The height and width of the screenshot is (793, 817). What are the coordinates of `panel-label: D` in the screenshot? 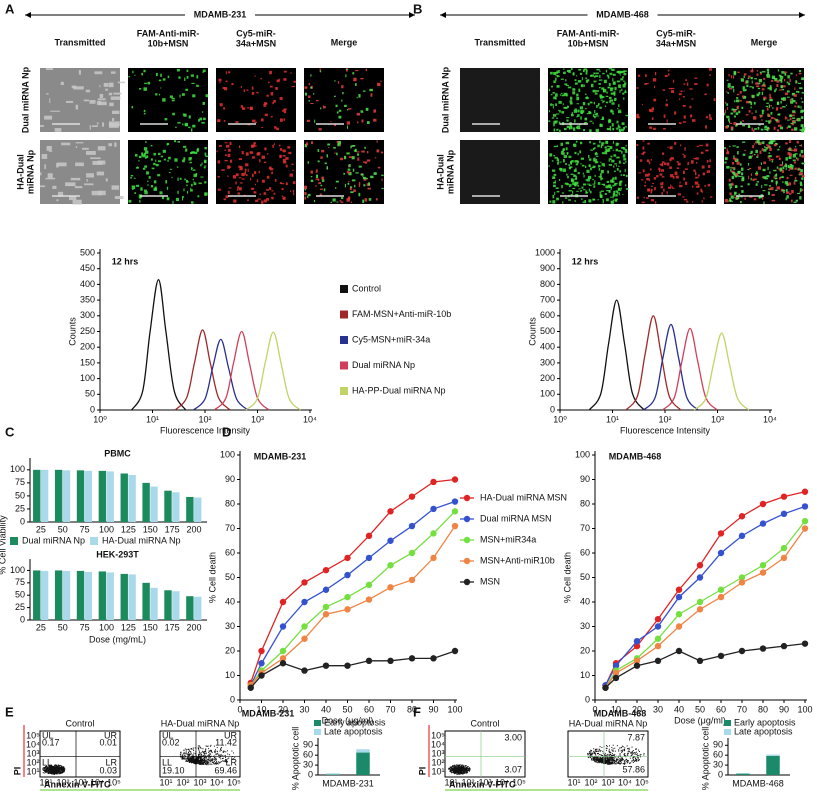 It's located at (226, 431).